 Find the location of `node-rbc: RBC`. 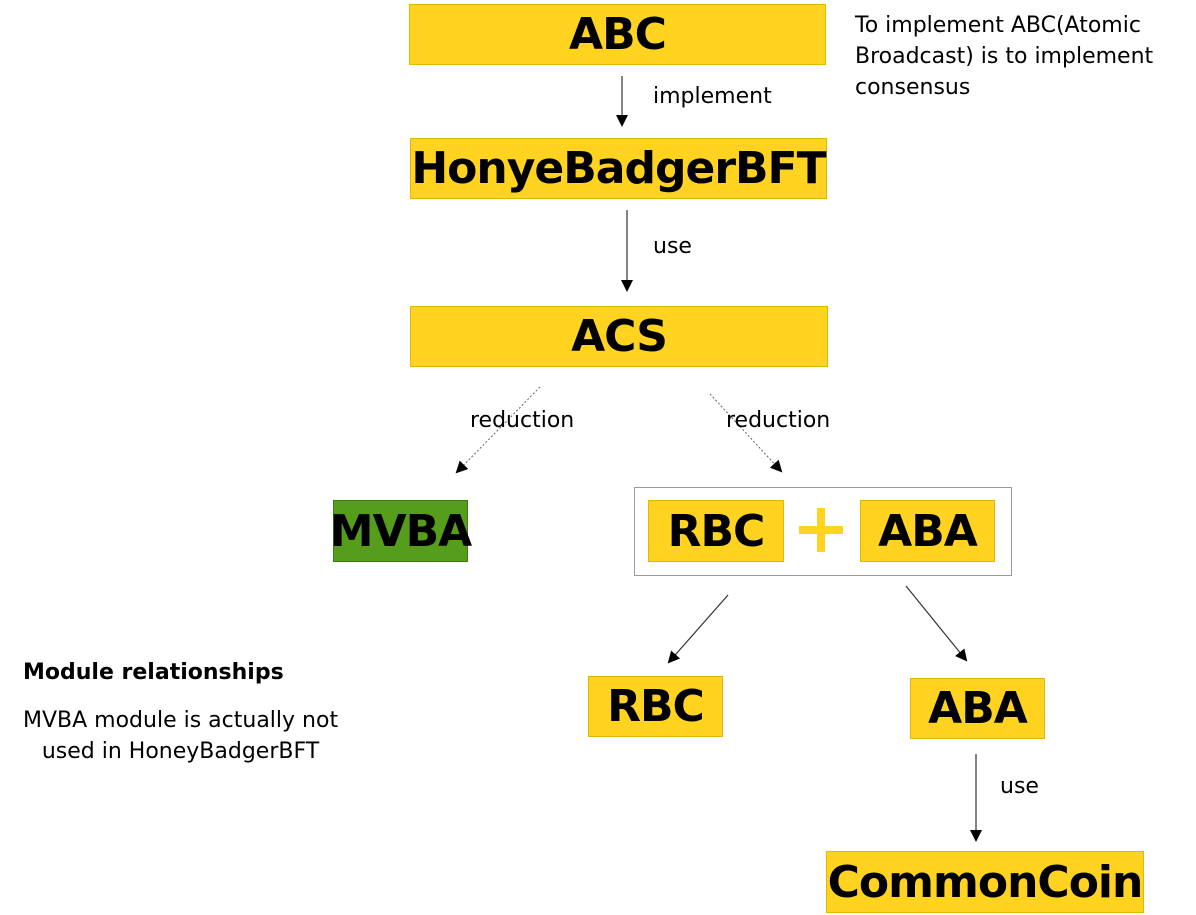

node-rbc: RBC is located at coordinates (655, 706).